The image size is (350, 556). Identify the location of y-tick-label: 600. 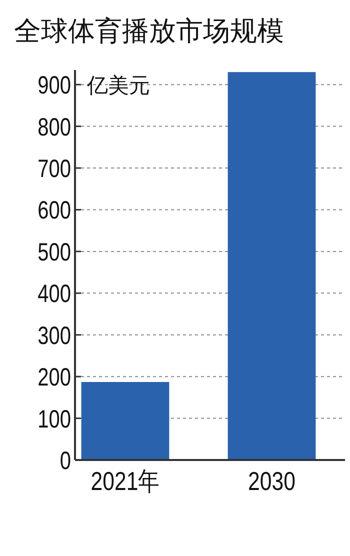
(54, 210).